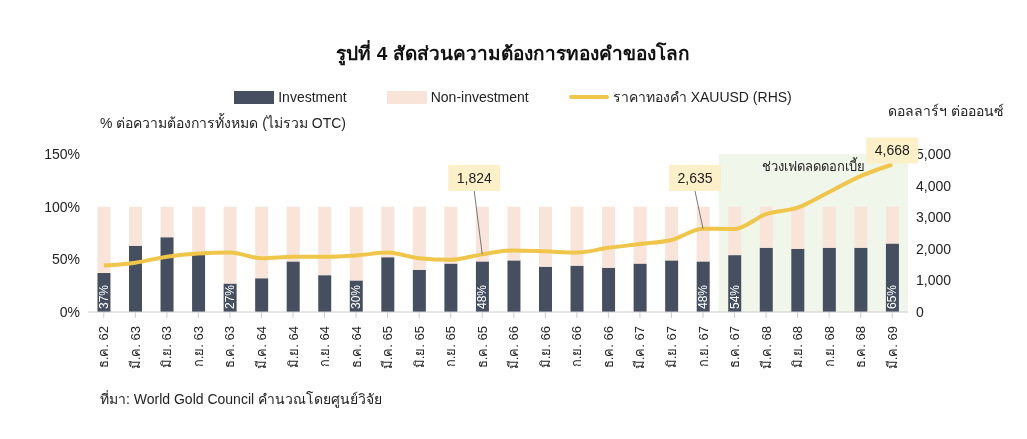  Describe the element at coordinates (695, 178) in the screenshot. I see `data-label: 2,635` at that location.